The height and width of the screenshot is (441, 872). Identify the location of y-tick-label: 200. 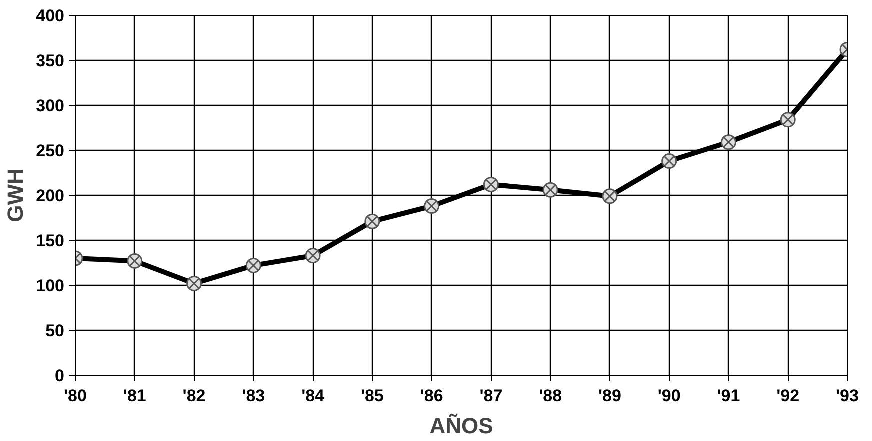
(50, 196).